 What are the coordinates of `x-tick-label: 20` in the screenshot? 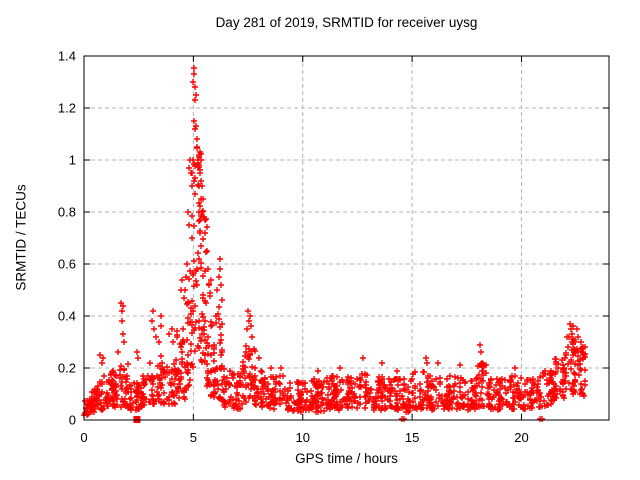 It's located at (521, 437).